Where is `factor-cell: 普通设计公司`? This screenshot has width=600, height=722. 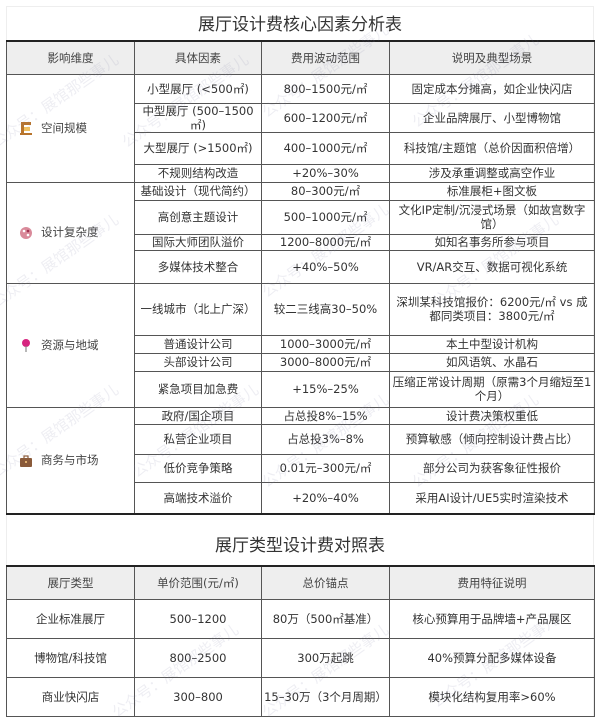
factor-cell: 普通设计公司 is located at coordinates (198, 344).